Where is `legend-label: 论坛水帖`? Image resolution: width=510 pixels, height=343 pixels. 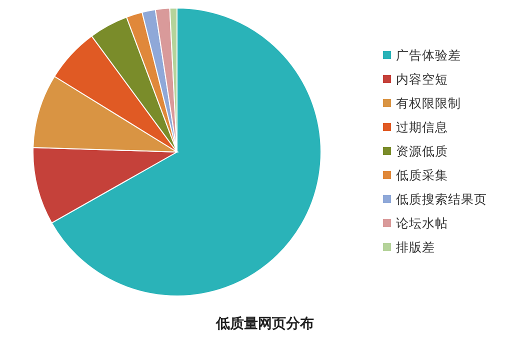 legend-label: 论坛水帖 is located at coordinates (422, 223).